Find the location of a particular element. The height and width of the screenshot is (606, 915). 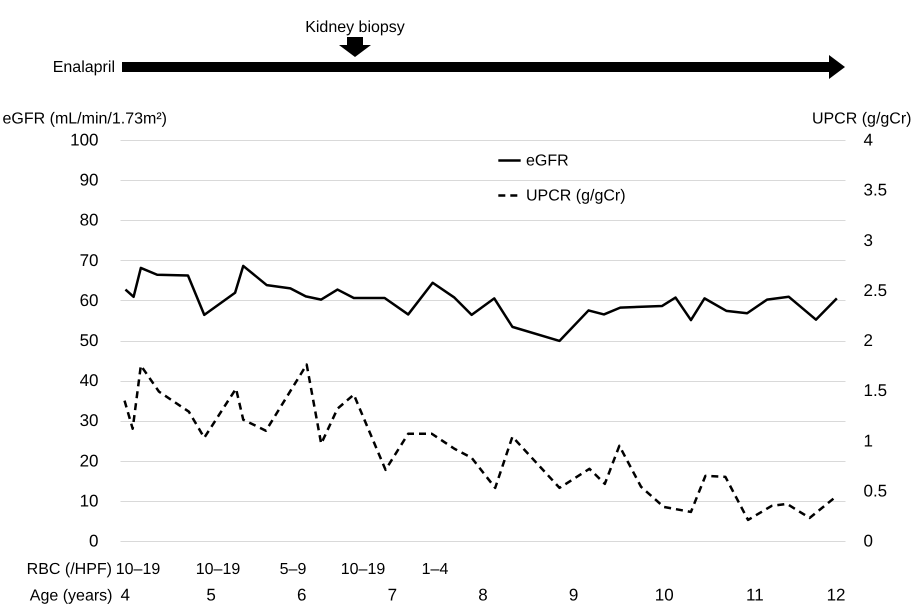

y-axis-title: eGFR (mL/min/1.73m²) is located at coordinates (84, 119).